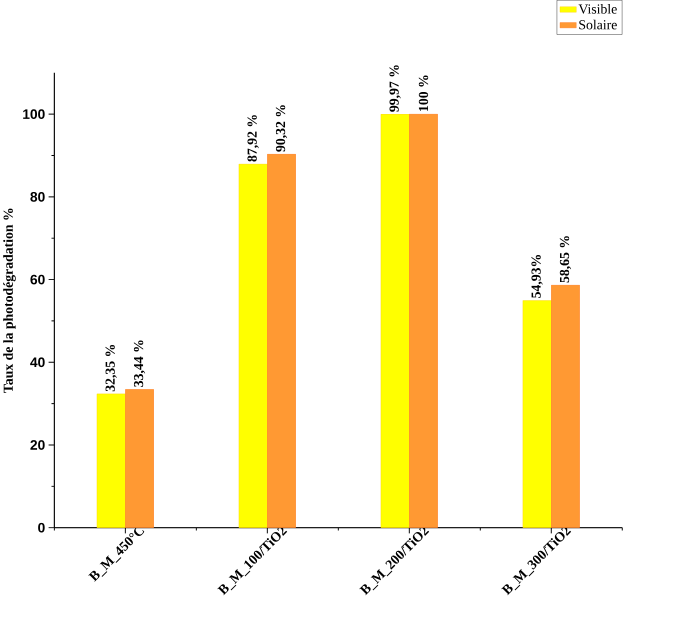  What do you see at coordinates (140, 363) in the screenshot?
I see `data-label: 33,44 %` at bounding box center [140, 363].